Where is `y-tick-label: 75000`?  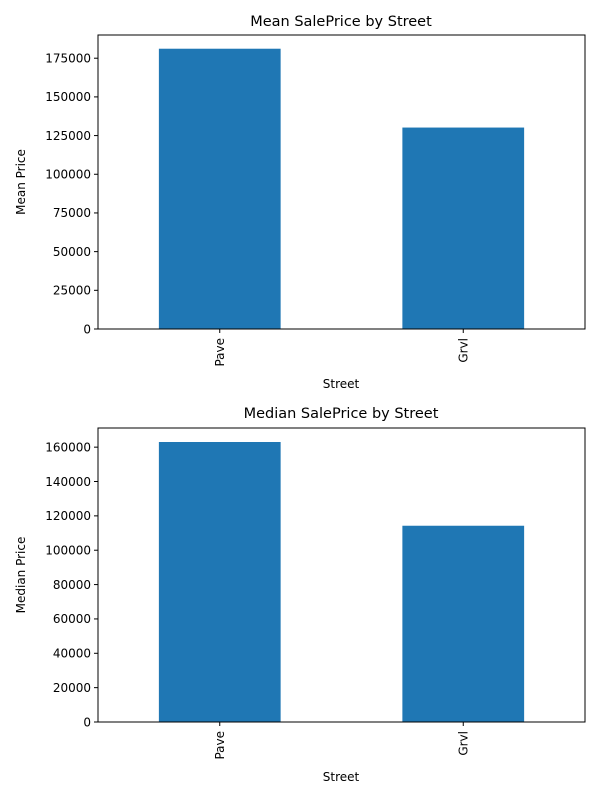 y-tick-label: 75000 is located at coordinates (72, 213).